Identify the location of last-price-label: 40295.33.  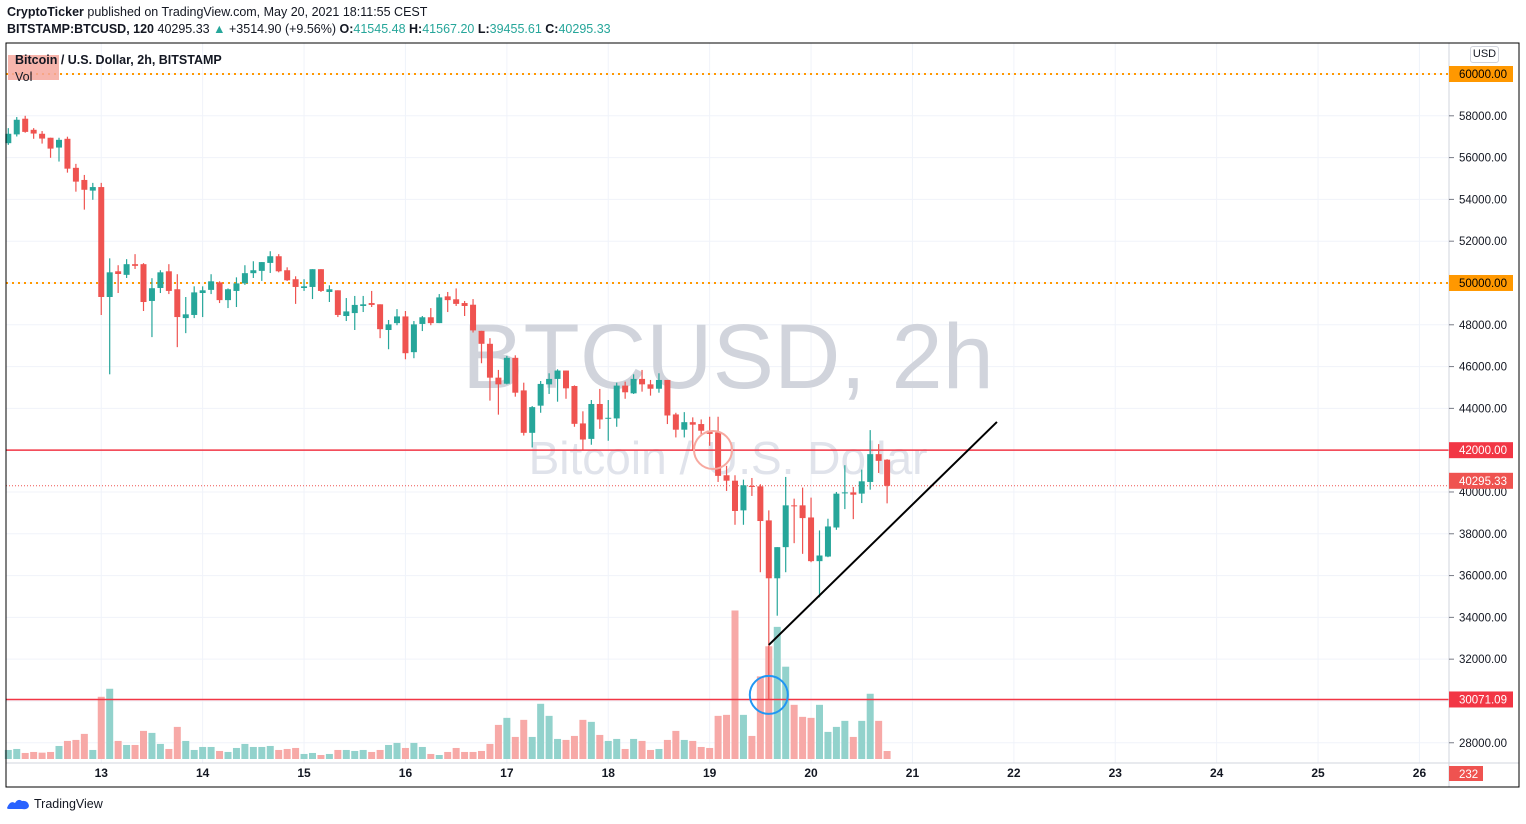
(1483, 482).